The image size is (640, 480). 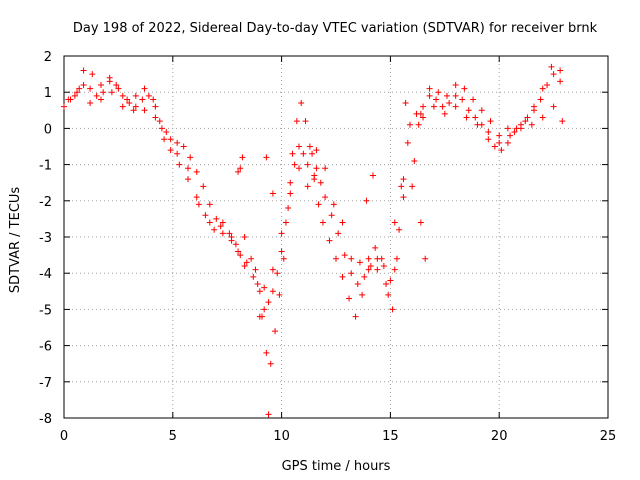 I want to click on y-tick-label: -1, so click(x=45, y=166).